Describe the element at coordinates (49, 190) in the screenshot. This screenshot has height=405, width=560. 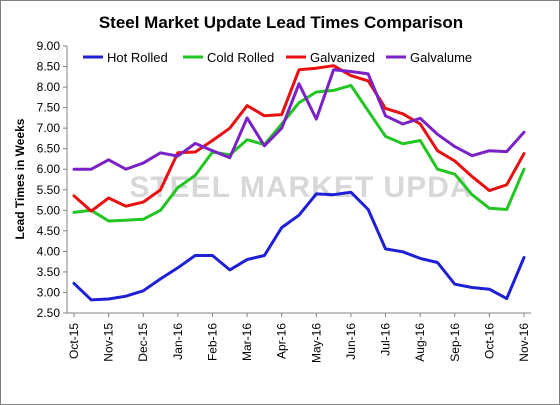
I see `y-tick-label: 5.50` at that location.